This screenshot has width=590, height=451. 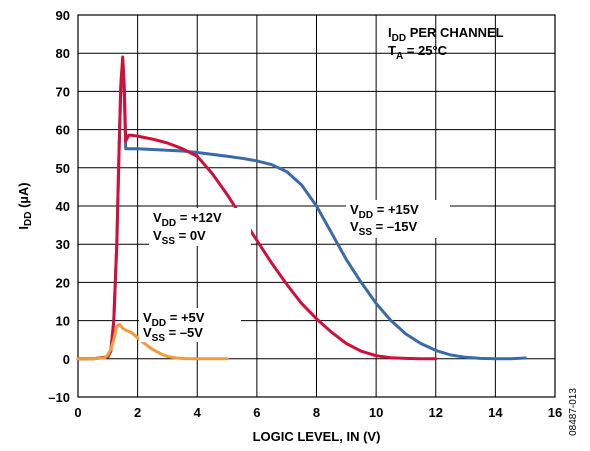 I want to click on x-tick-label: 16, so click(x=555, y=412).